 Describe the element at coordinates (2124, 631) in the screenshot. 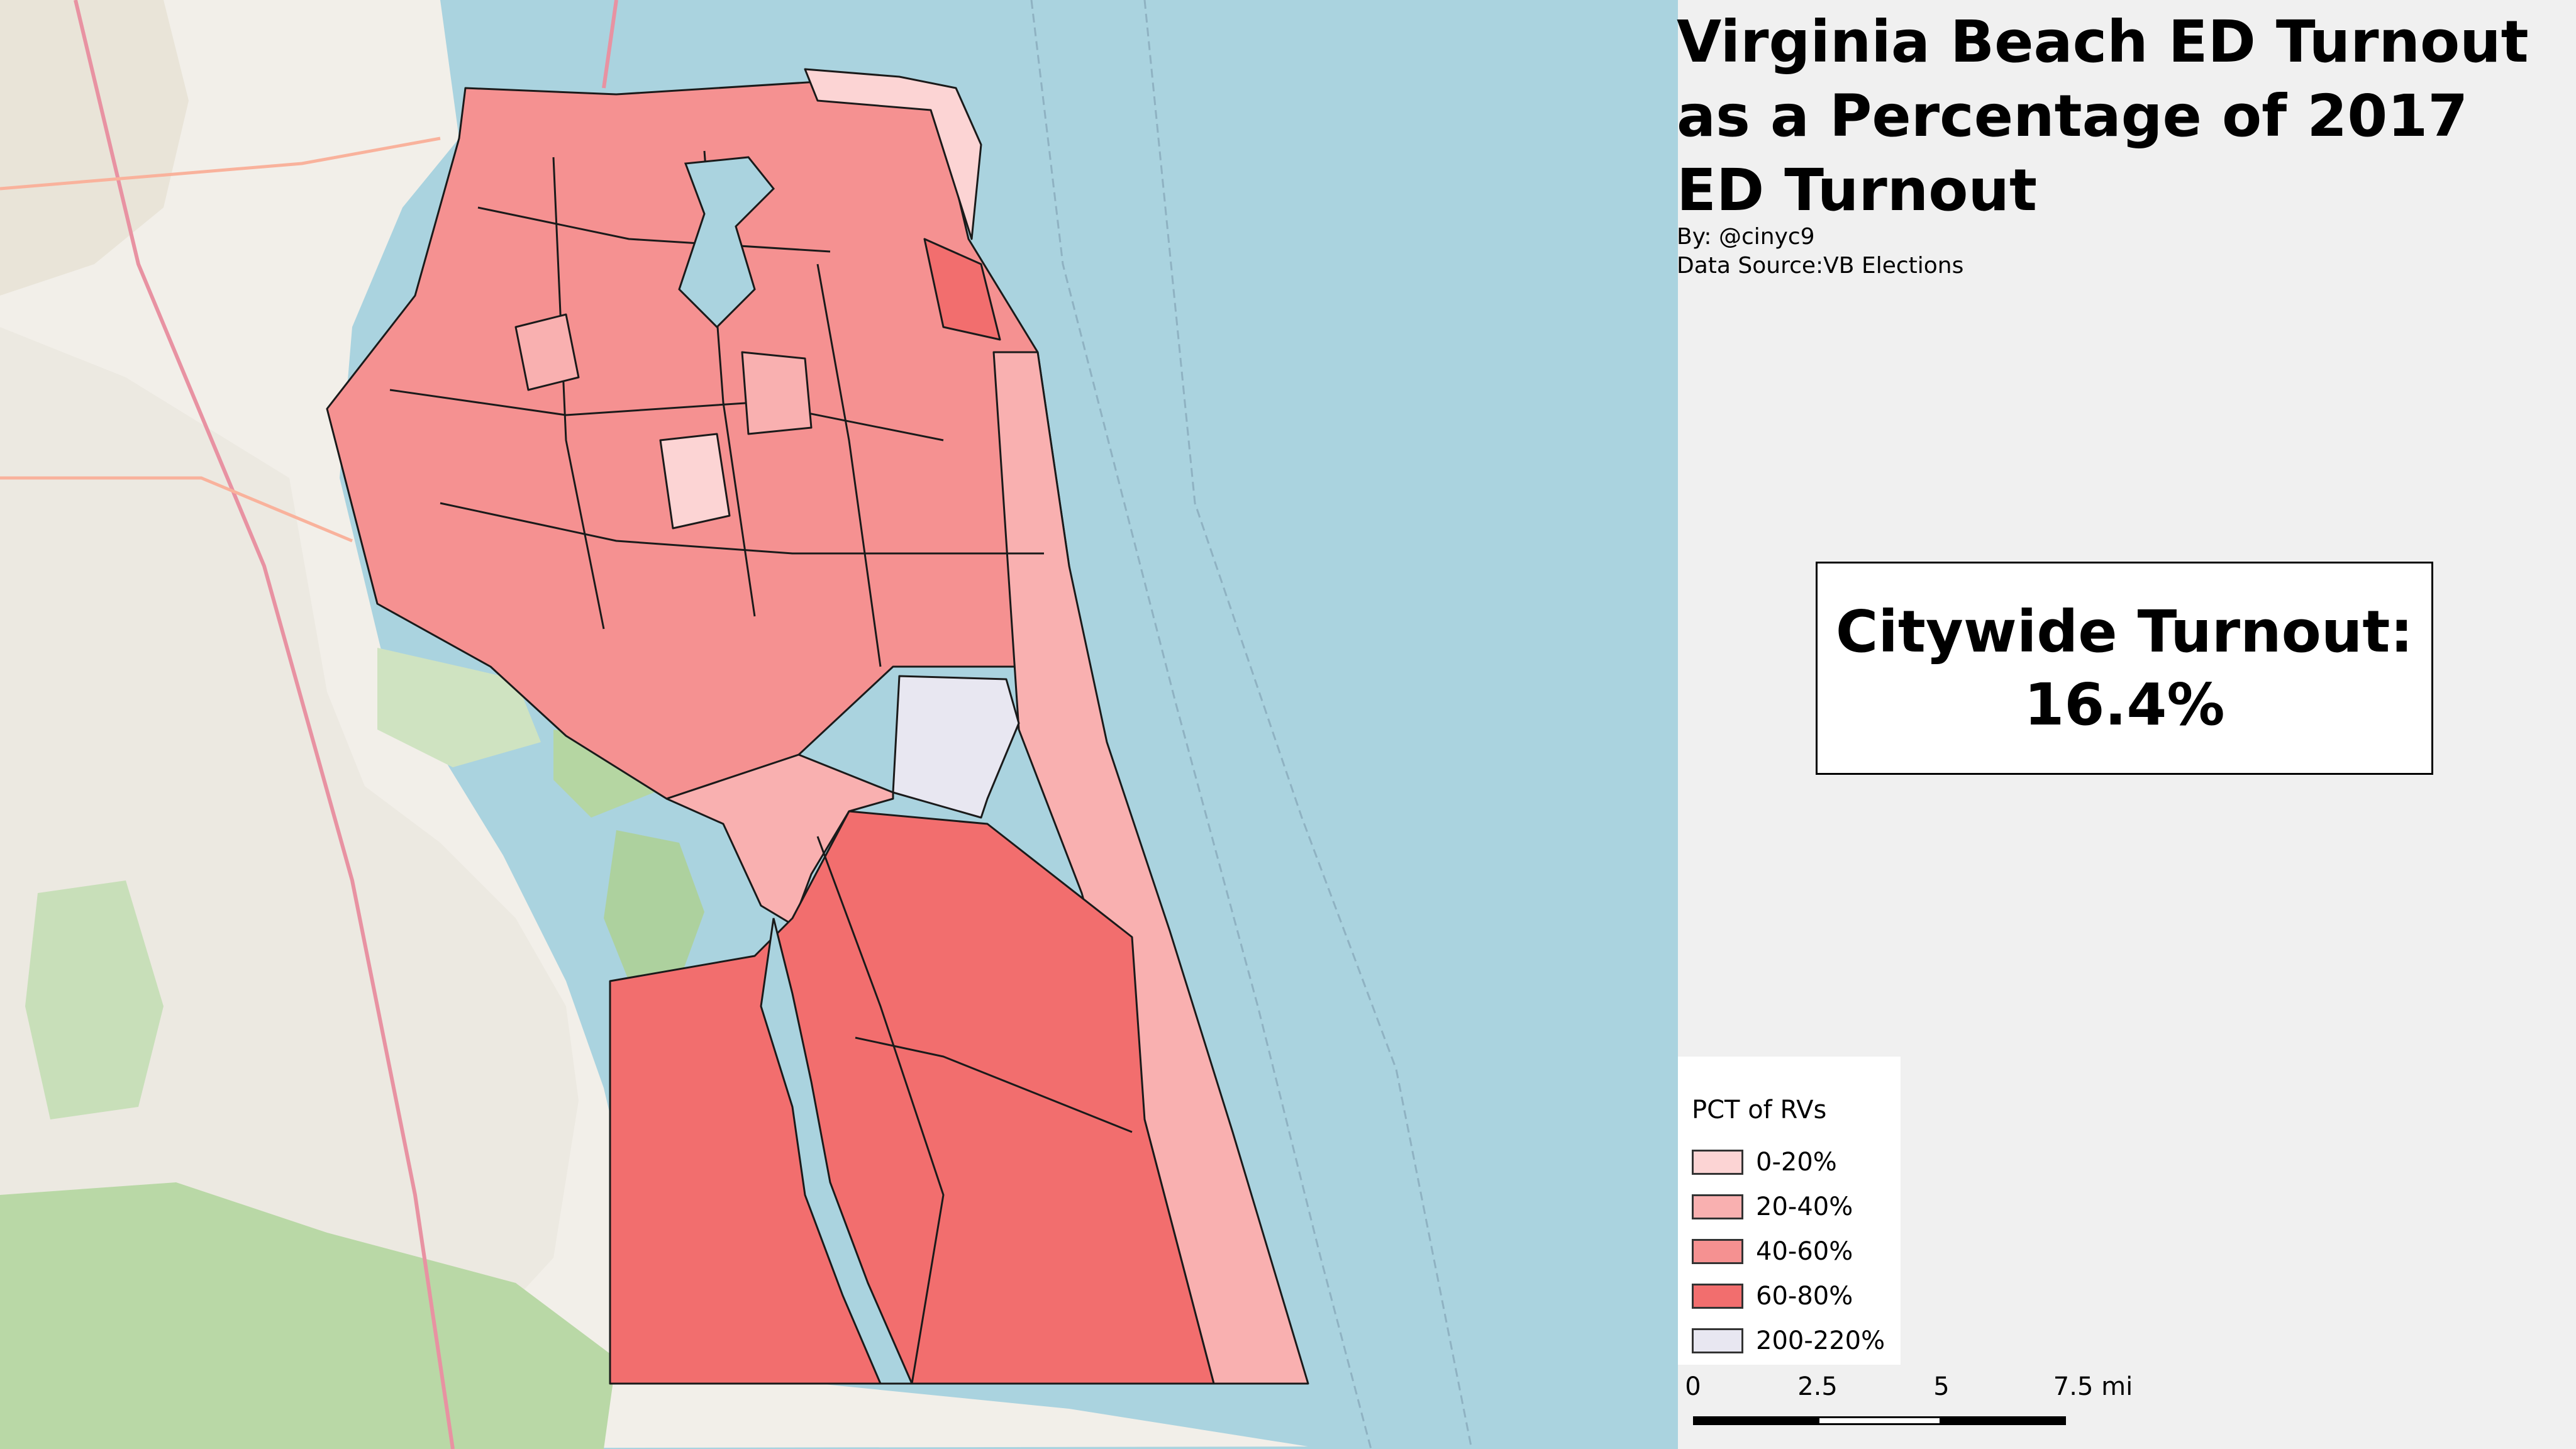

I see `turnout-label: Citywide Turnout:` at that location.